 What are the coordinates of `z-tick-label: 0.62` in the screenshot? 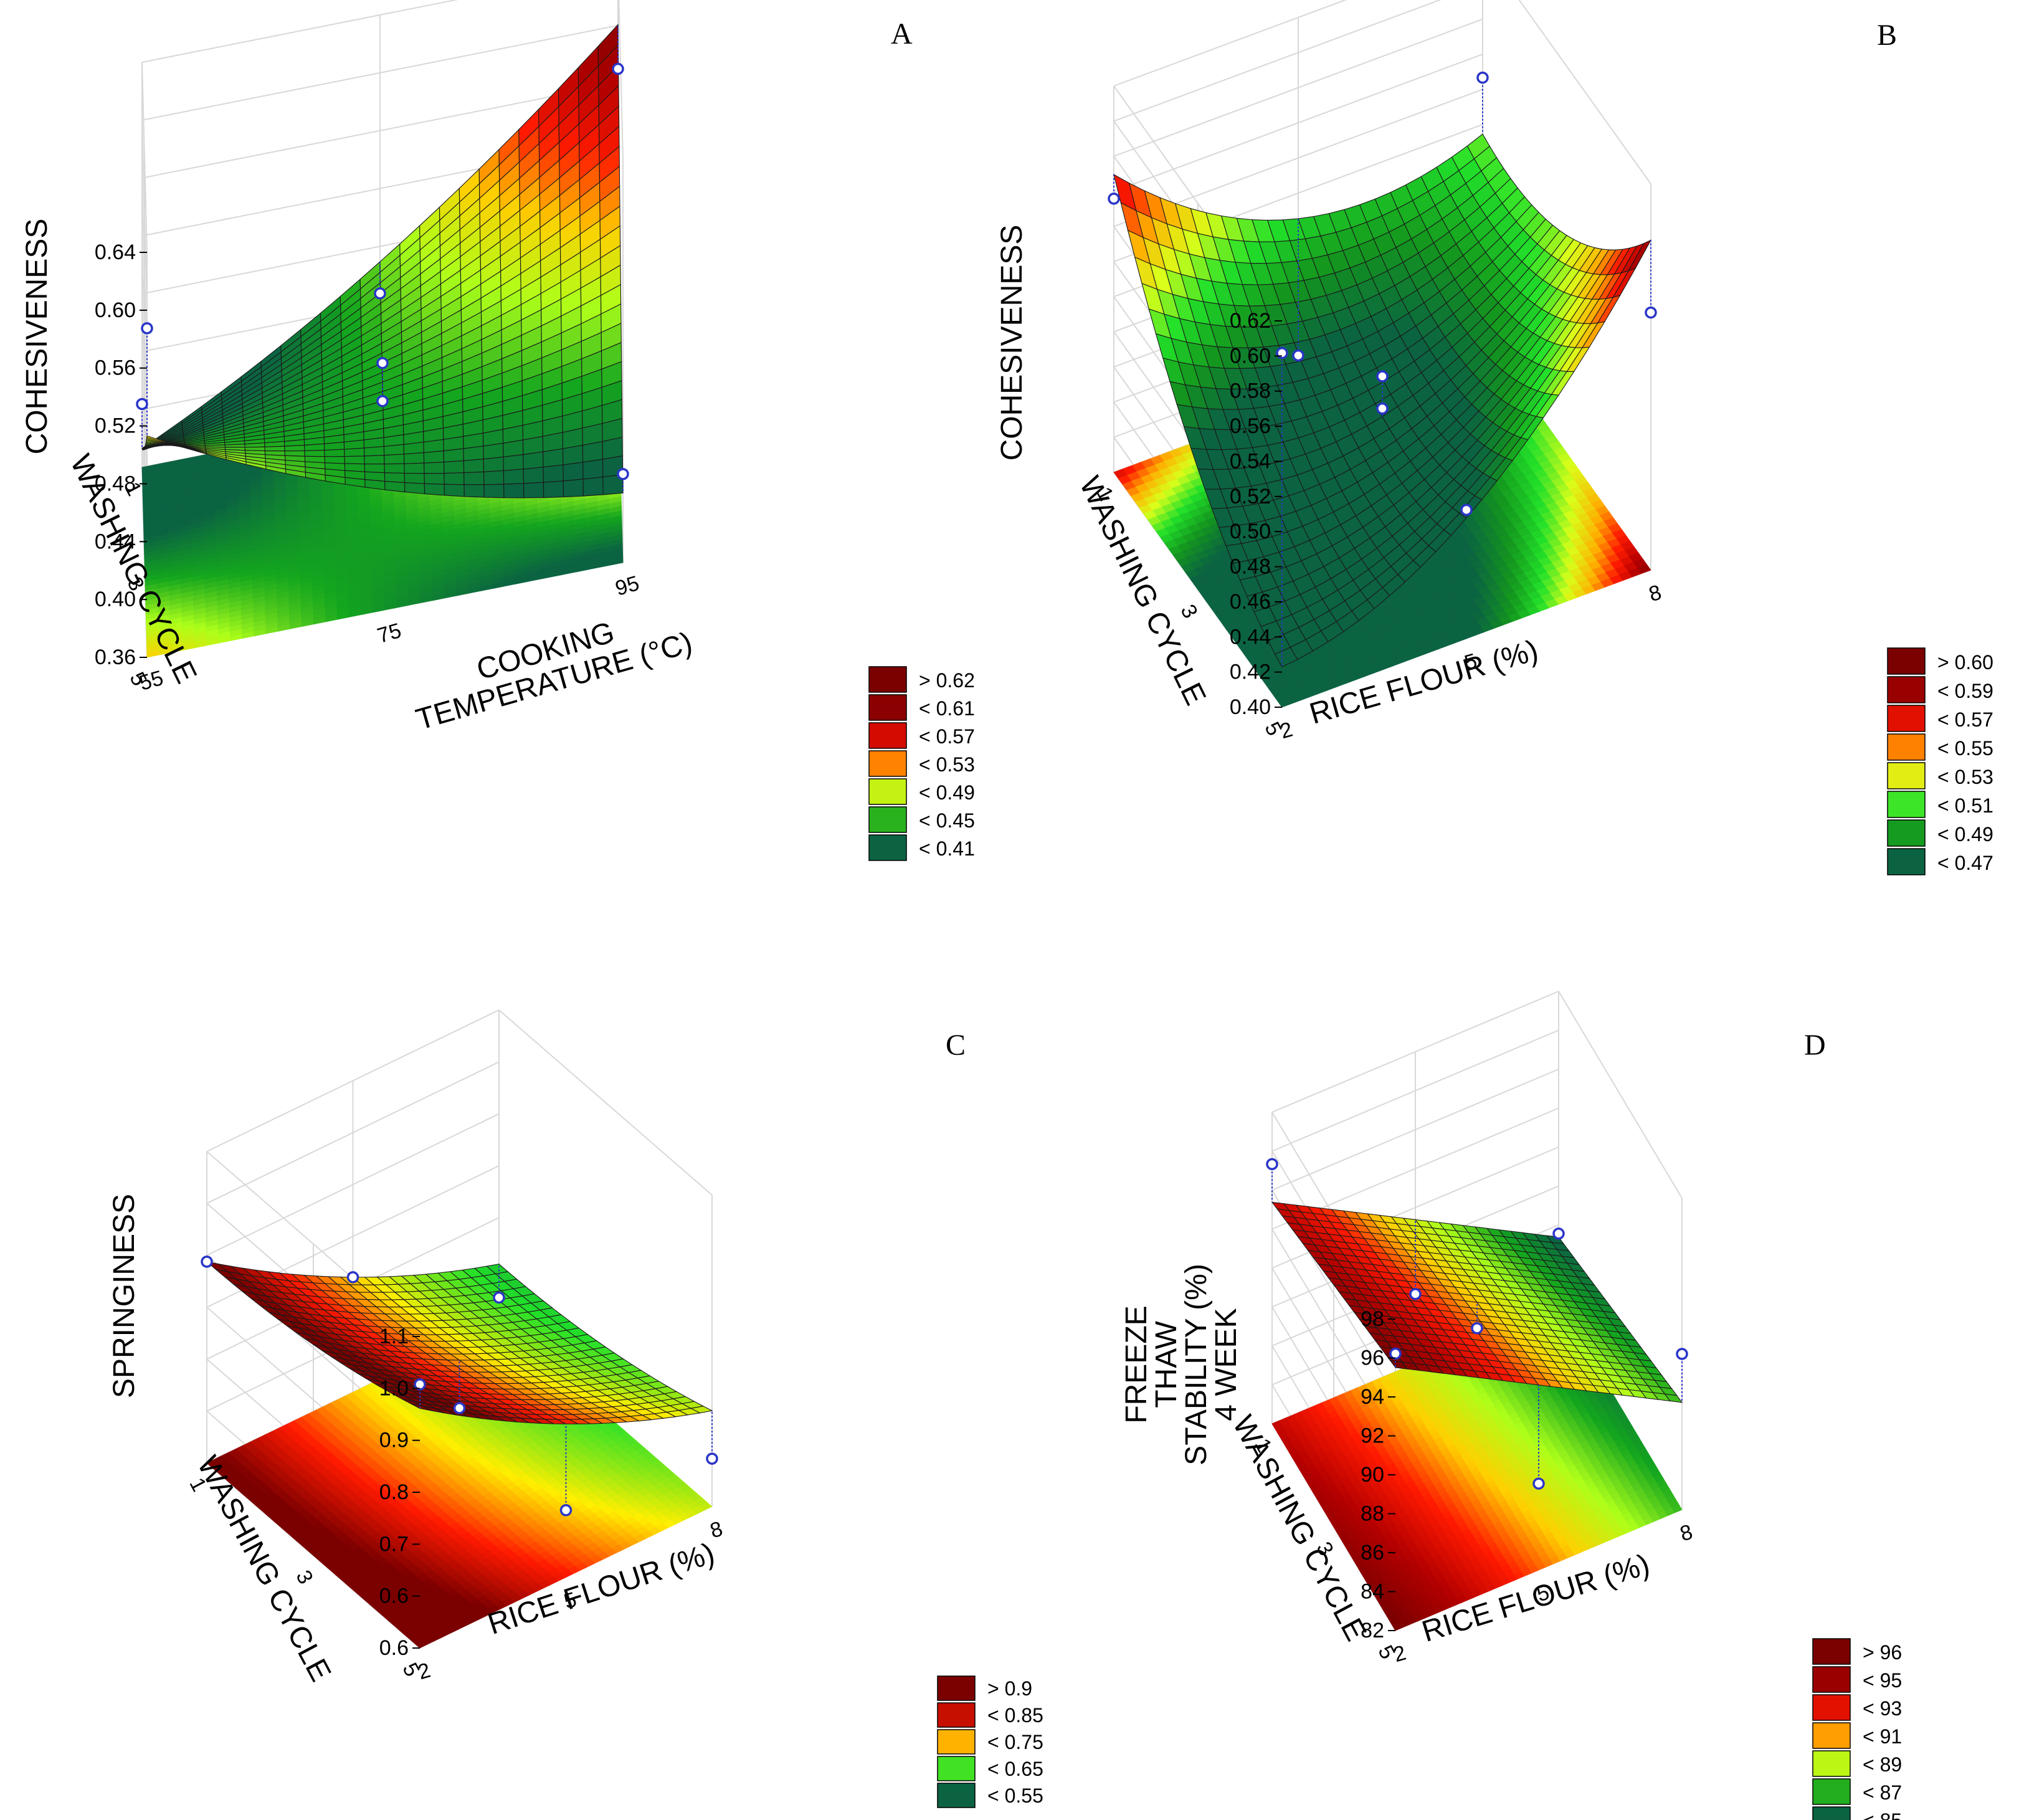 It's located at (1250, 321).